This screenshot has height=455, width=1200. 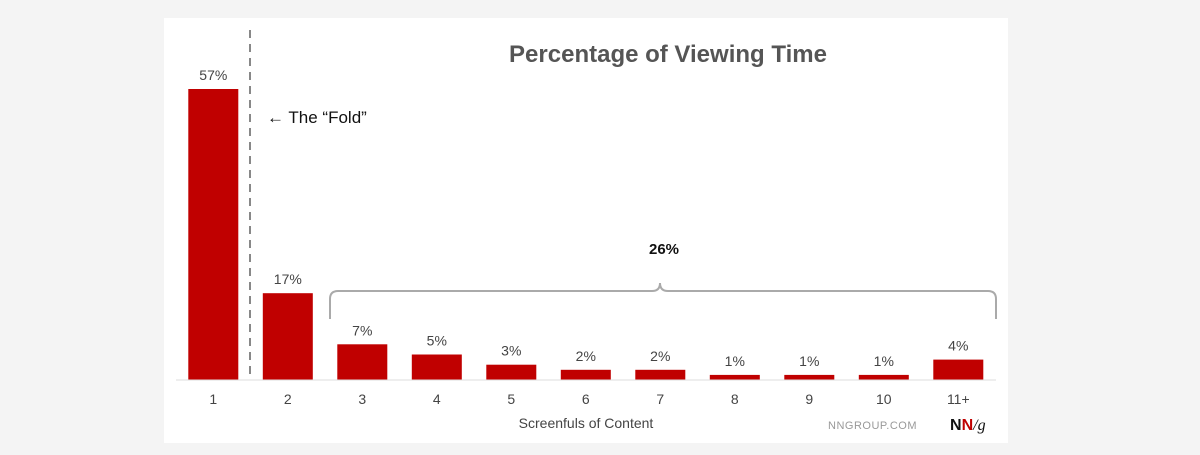 What do you see at coordinates (958, 346) in the screenshot?
I see `bar-value-label: 4%` at bounding box center [958, 346].